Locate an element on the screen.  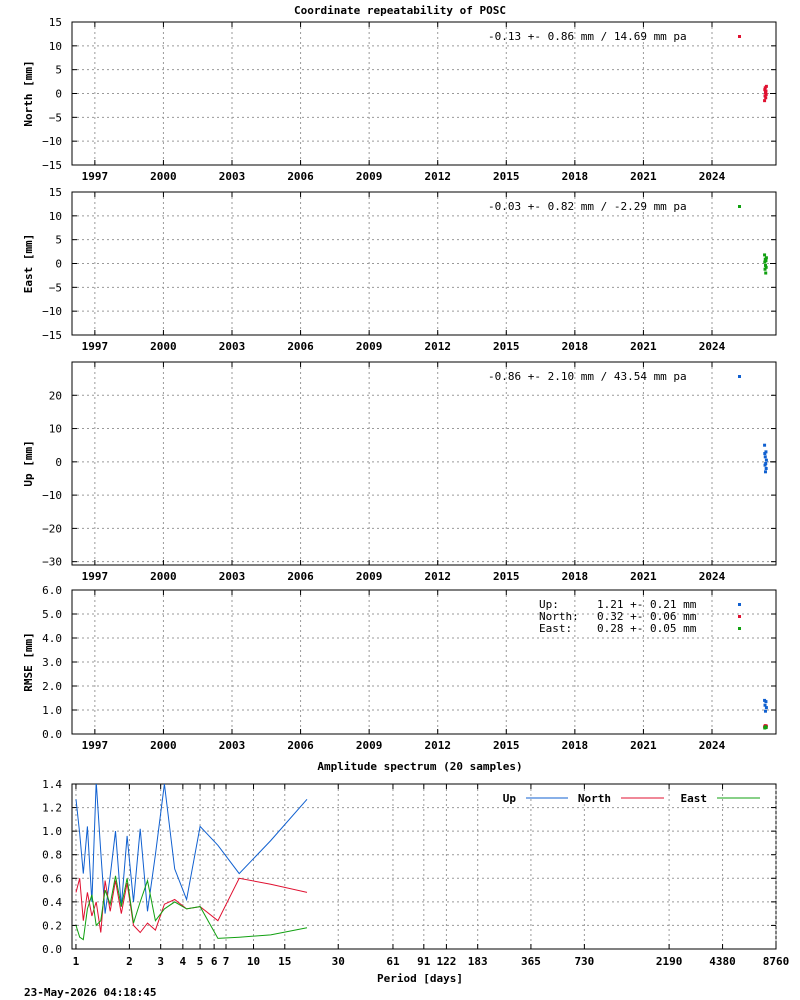
north-x-tick-label: 2018 is located at coordinates (575, 176).